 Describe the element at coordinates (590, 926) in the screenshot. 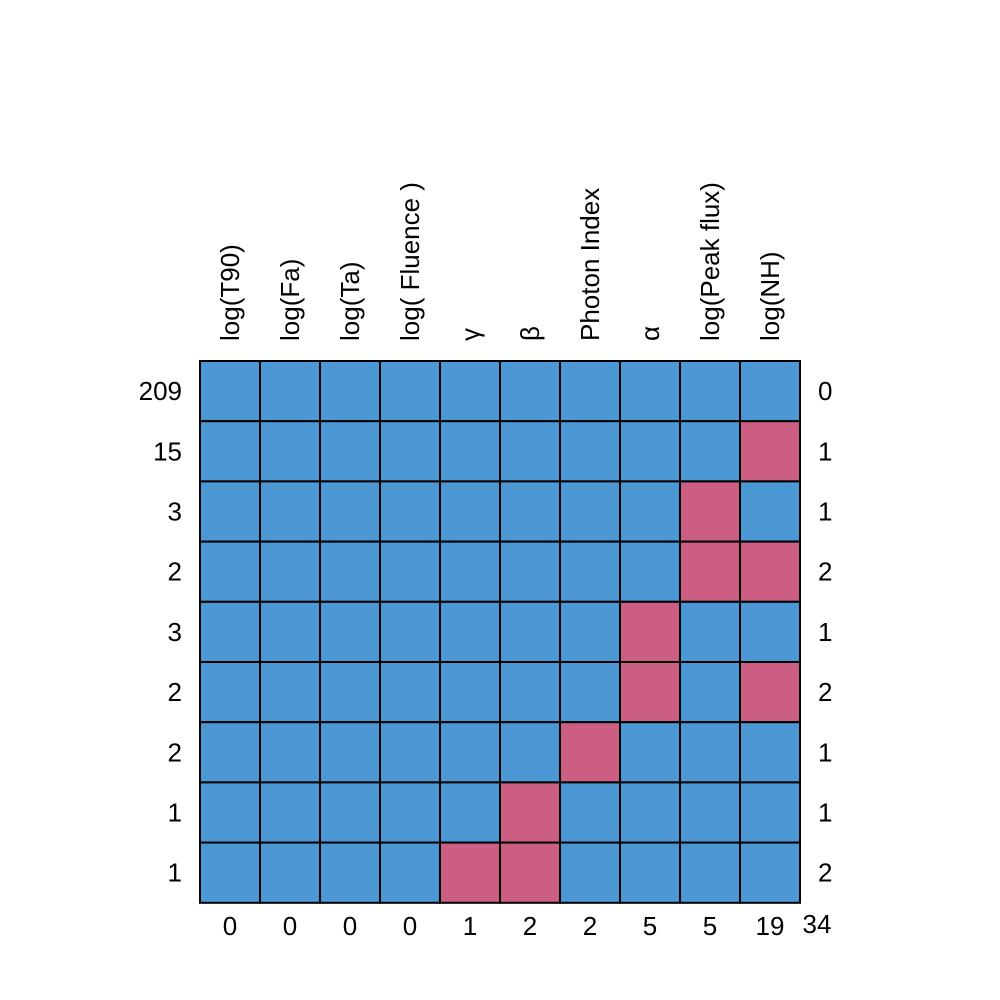

I see `column-missing-count-label: 2` at that location.